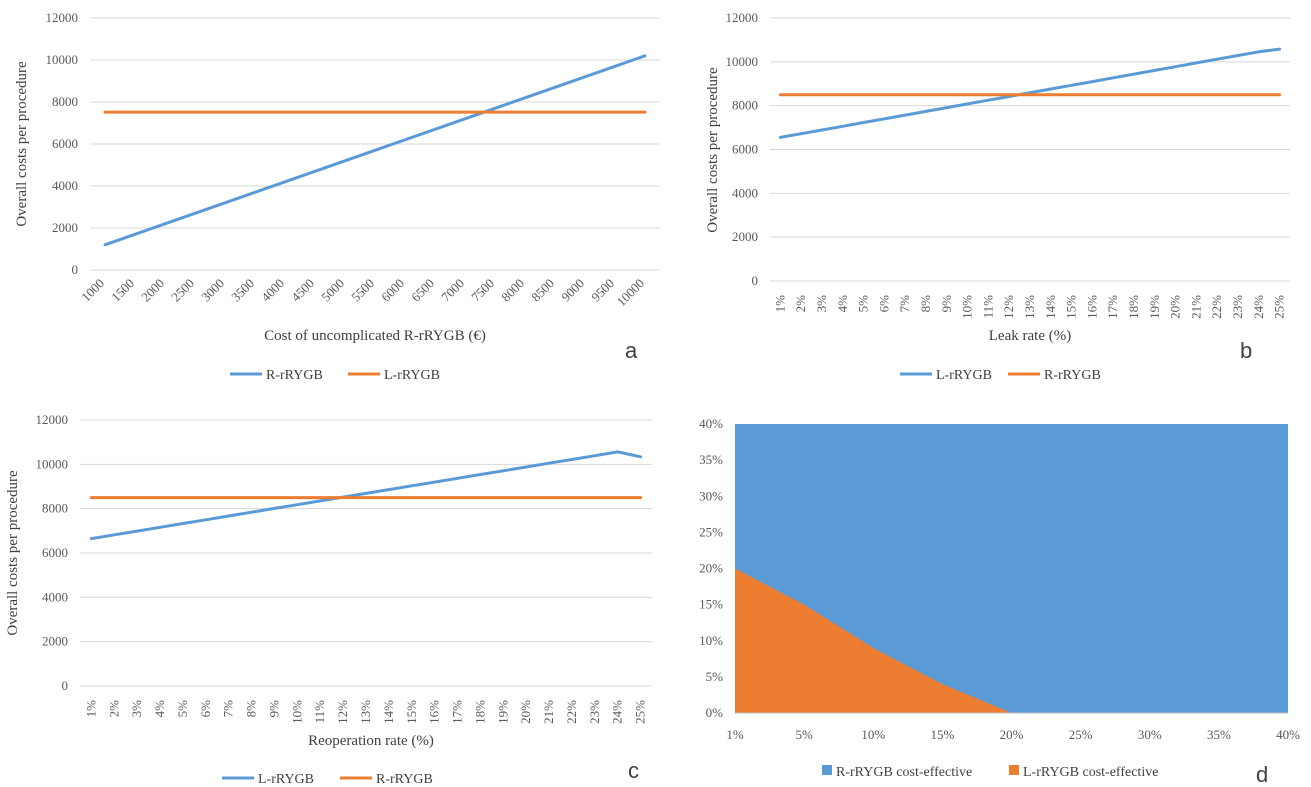 This screenshot has height=787, width=1311. Describe the element at coordinates (711, 459) in the screenshot. I see `y-tick-label: 35%` at that location.